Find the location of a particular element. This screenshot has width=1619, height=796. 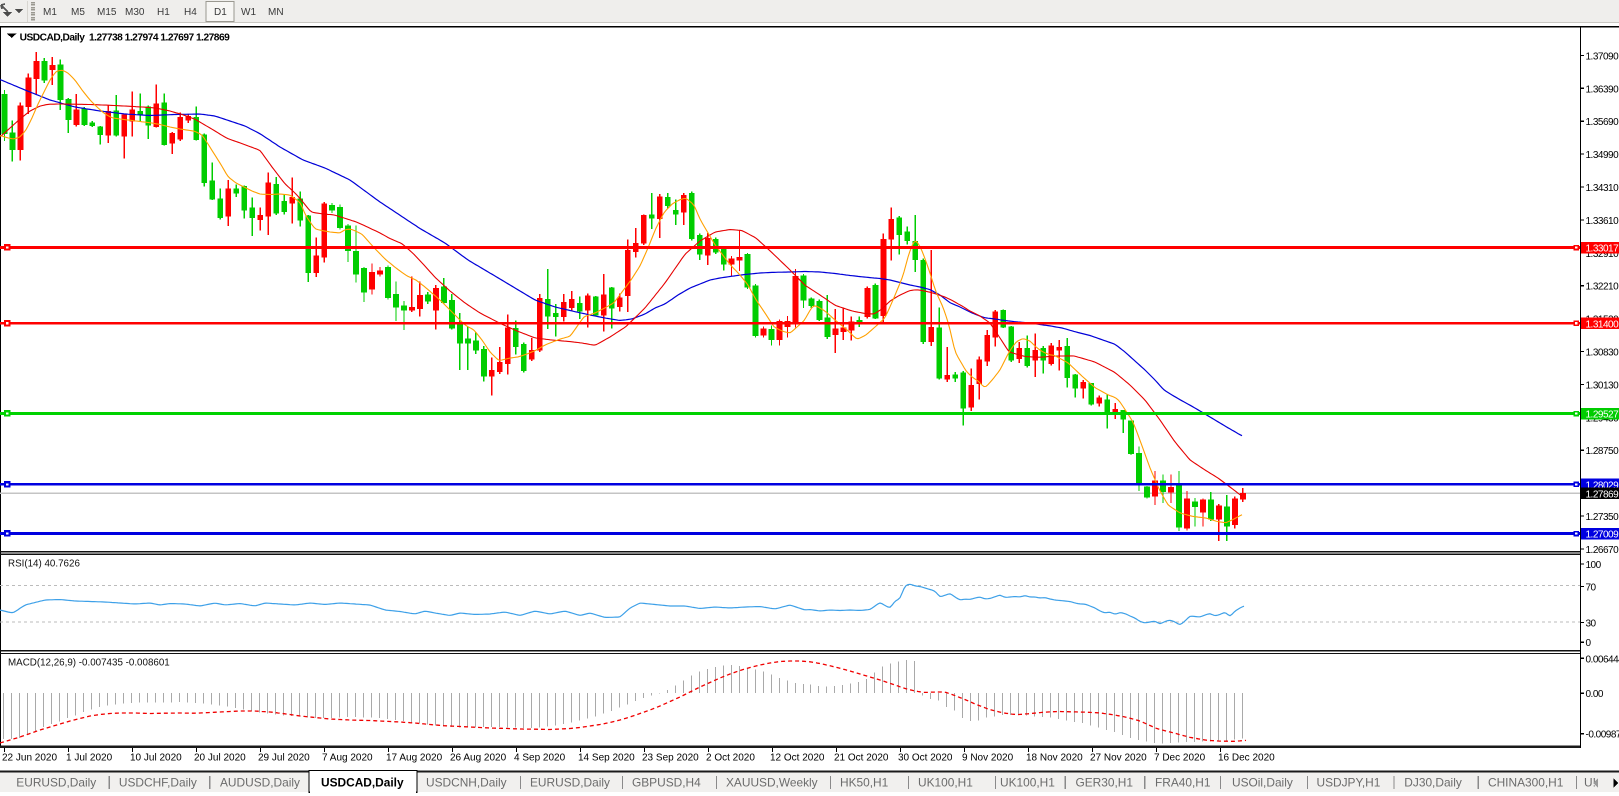

svg-text: 21 Oct 2020 is located at coordinates (861, 758).